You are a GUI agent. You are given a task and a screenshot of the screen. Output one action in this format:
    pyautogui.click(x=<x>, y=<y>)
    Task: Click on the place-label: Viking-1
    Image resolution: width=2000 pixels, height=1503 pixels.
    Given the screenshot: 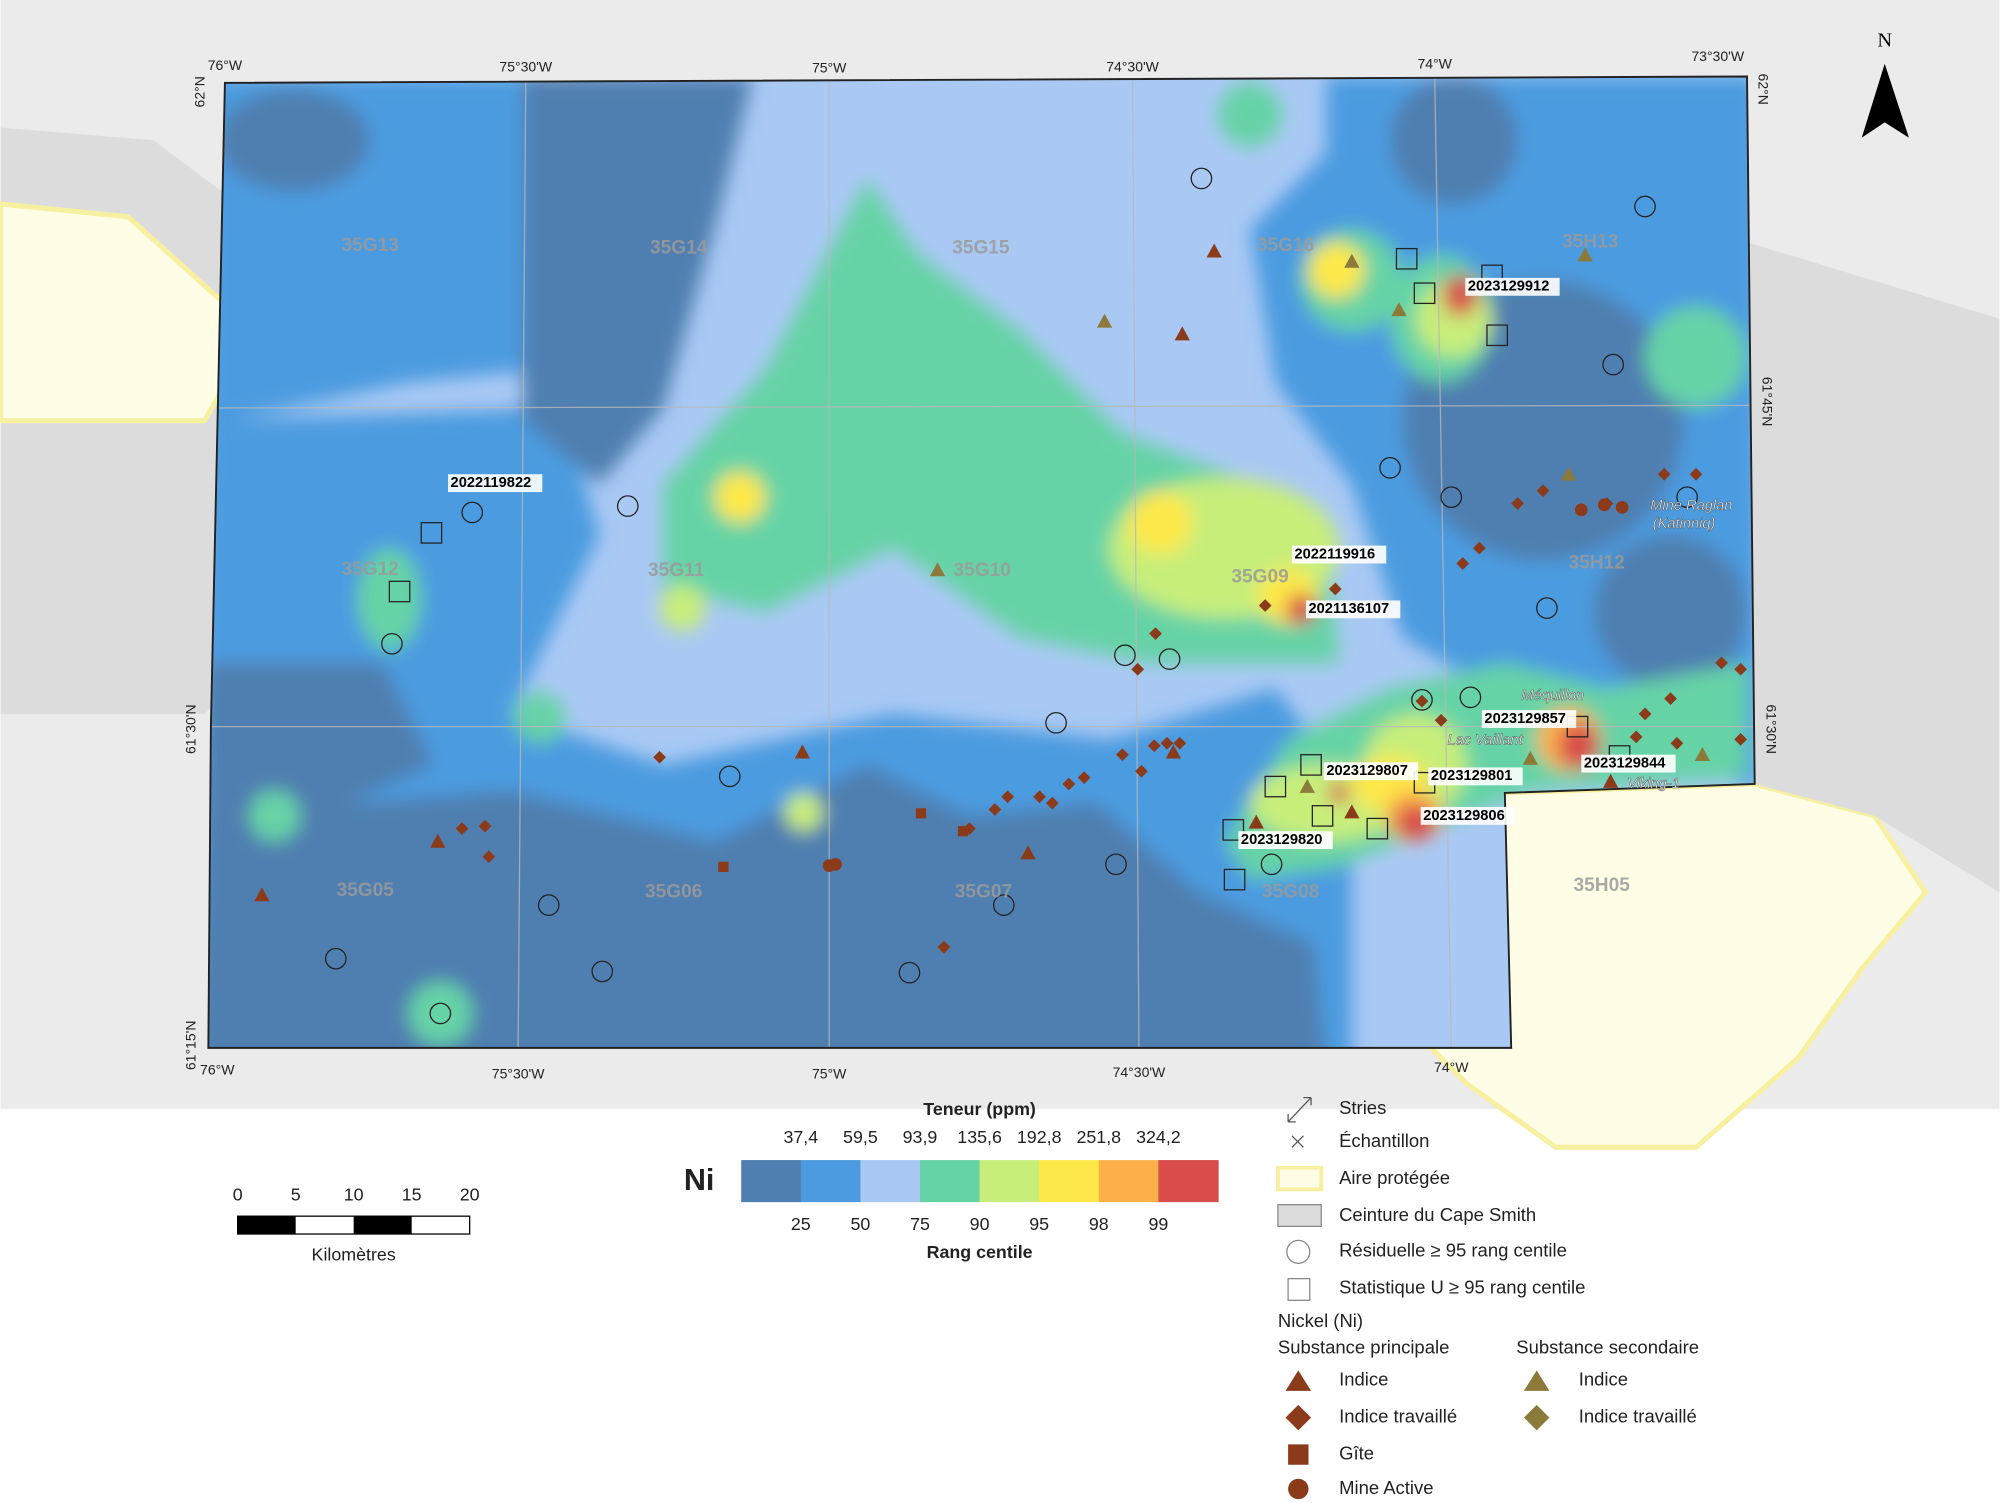 What is the action you would take?
    pyautogui.click(x=1653, y=784)
    